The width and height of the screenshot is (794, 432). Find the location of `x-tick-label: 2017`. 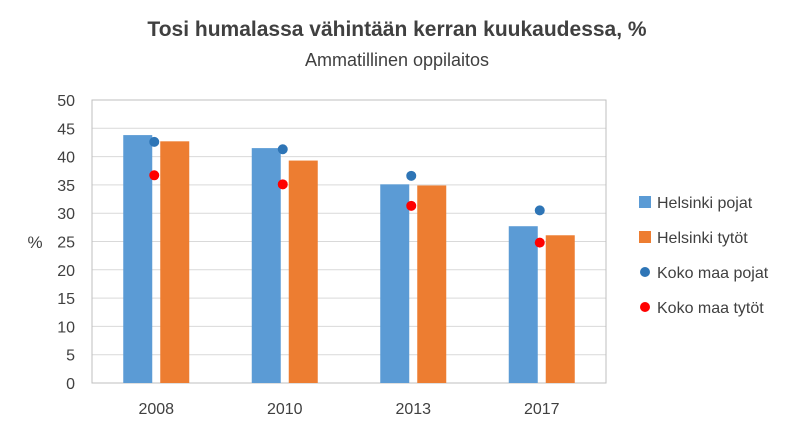

x-tick-label: 2017 is located at coordinates (542, 409).